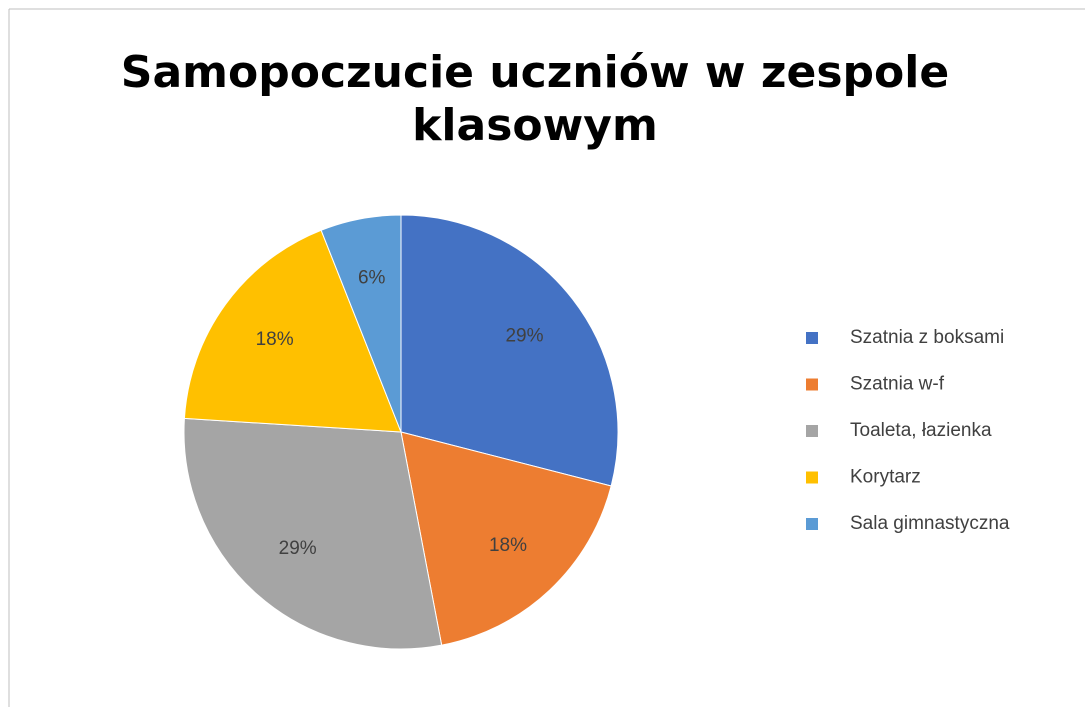  I want to click on legend-label: Korytarz, so click(885, 477).